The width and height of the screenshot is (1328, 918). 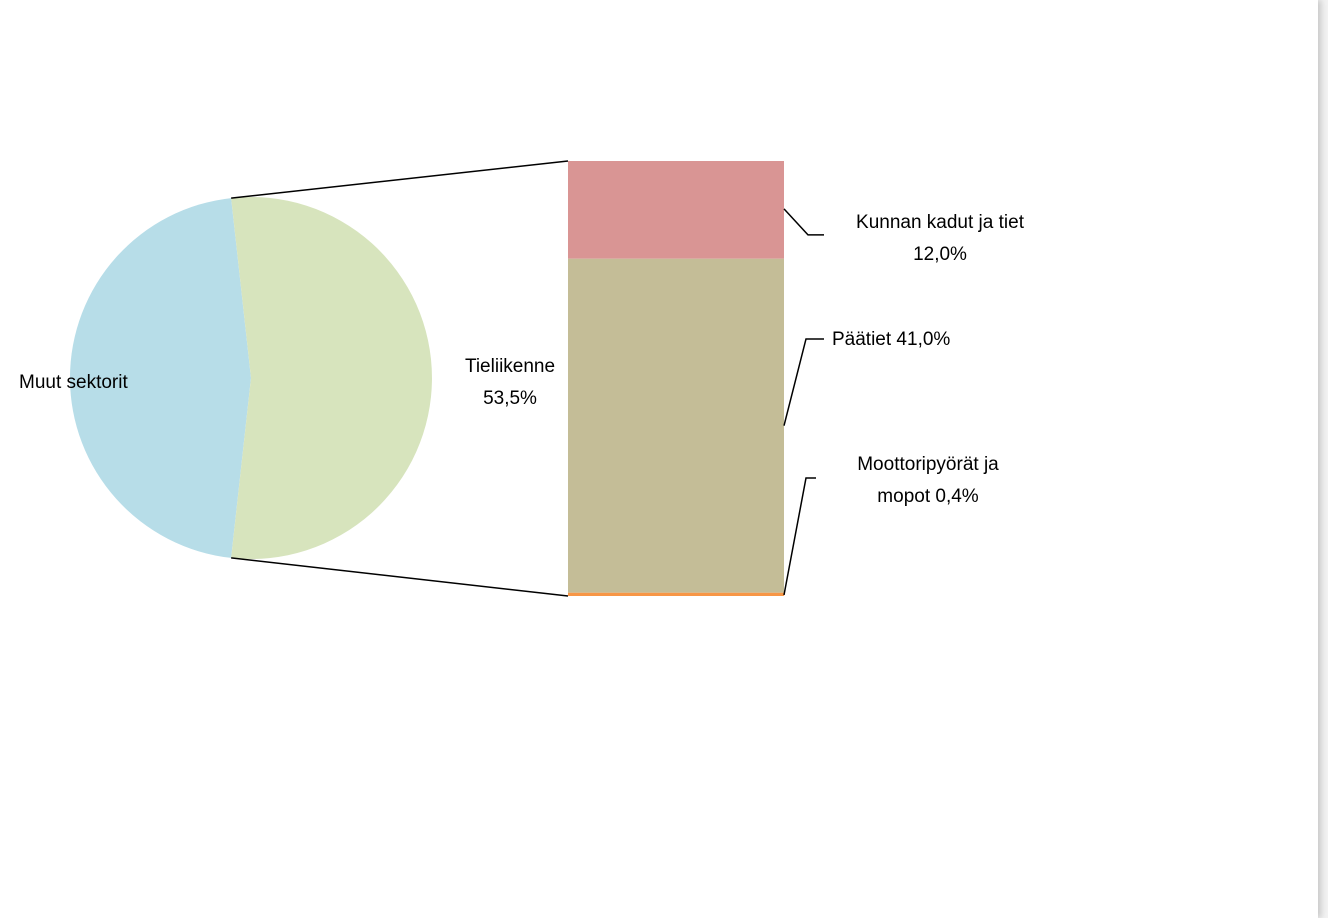 I want to click on stacked-bar, so click(x=676, y=378).